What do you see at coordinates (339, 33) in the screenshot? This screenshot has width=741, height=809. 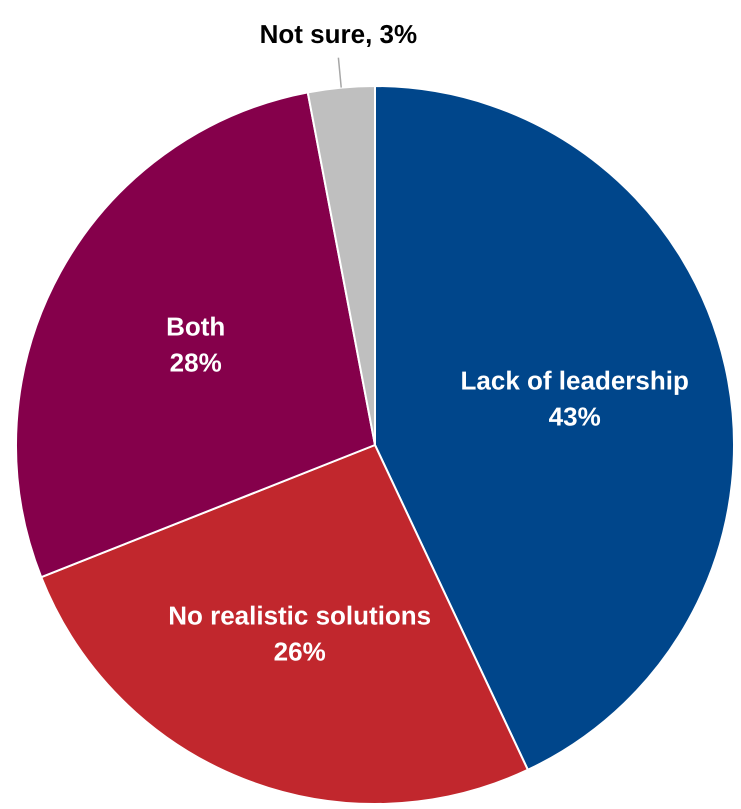 I see `slice-label: Not sure, 3%` at bounding box center [339, 33].